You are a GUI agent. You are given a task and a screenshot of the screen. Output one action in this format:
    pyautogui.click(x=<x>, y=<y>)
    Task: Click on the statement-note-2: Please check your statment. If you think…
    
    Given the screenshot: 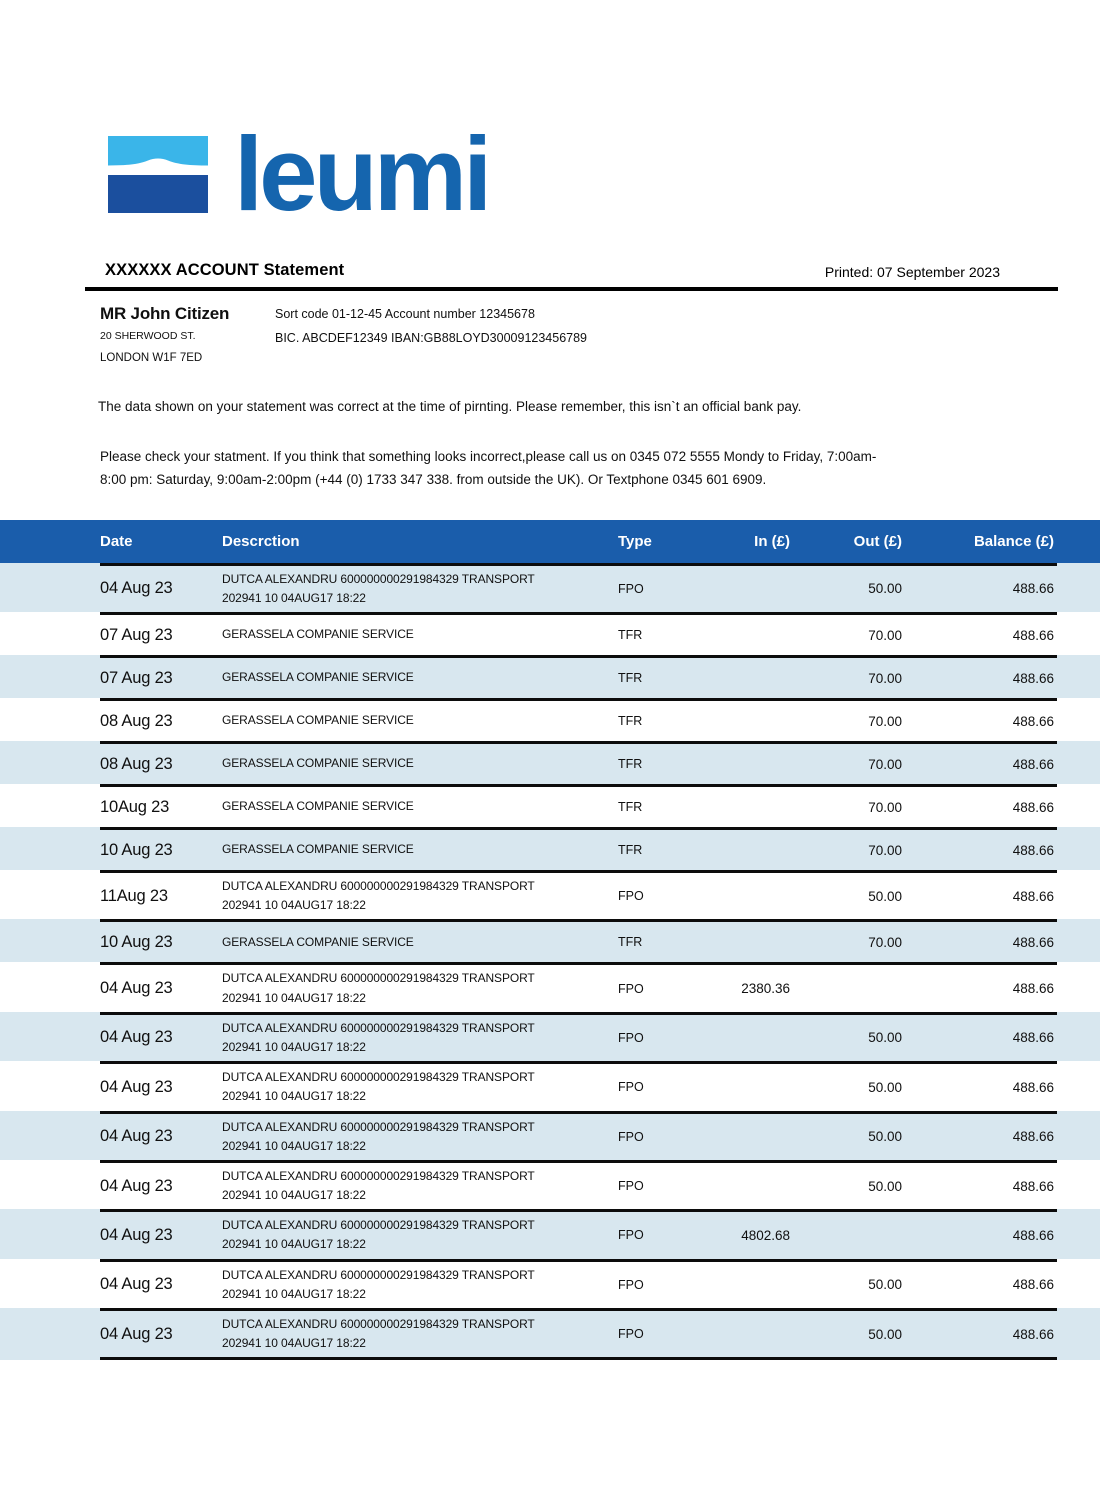 What is the action you would take?
    pyautogui.click(x=560, y=468)
    